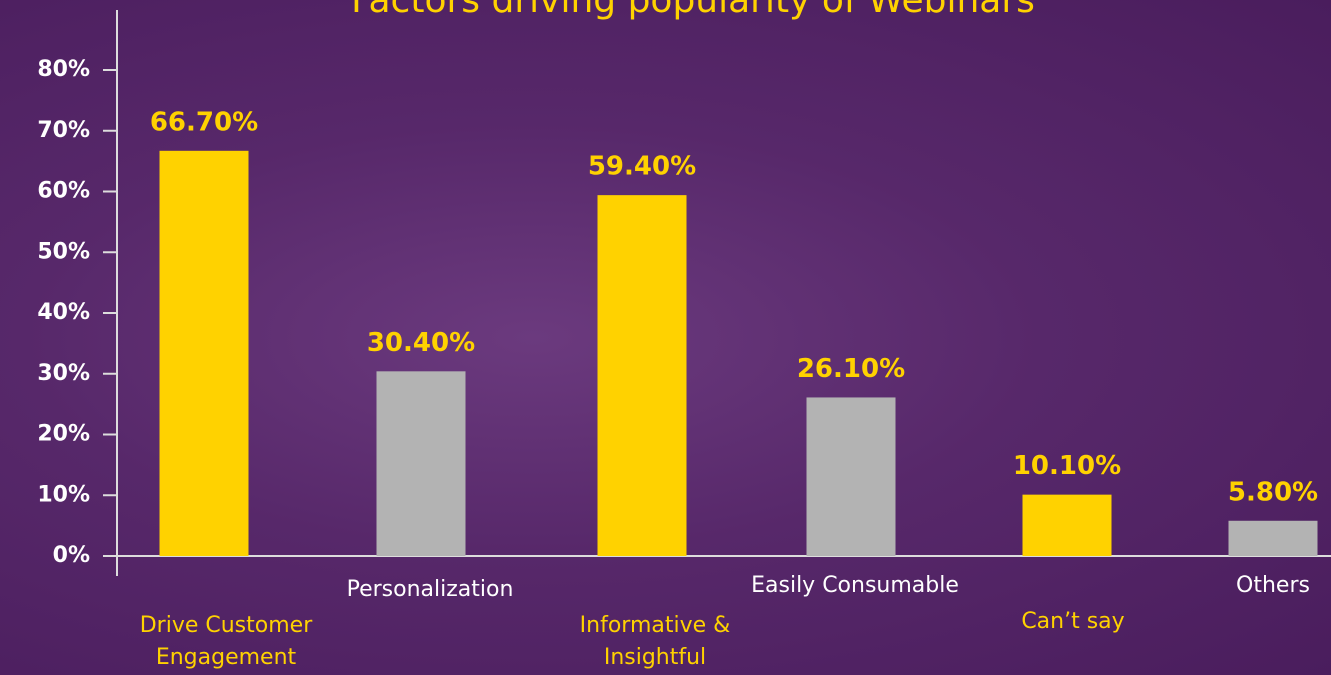 The image size is (1331, 675). Describe the element at coordinates (71, 555) in the screenshot. I see `y-tick-label: 0%` at that location.